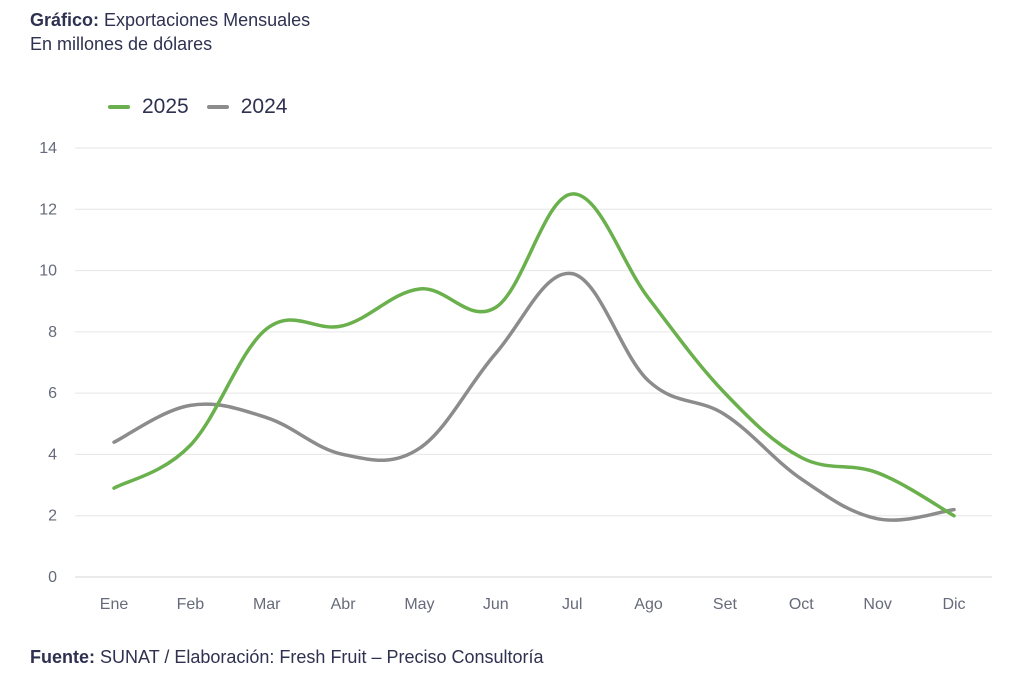 This screenshot has width=1024, height=673. Describe the element at coordinates (343, 454) in the screenshot. I see `data-point-2024-Abr` at that location.